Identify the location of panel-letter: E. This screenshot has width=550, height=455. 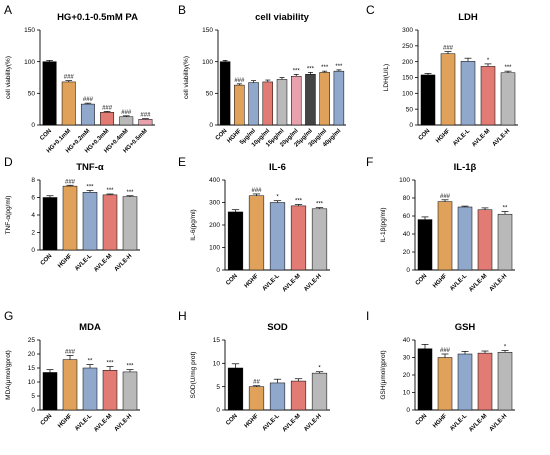
(182, 162).